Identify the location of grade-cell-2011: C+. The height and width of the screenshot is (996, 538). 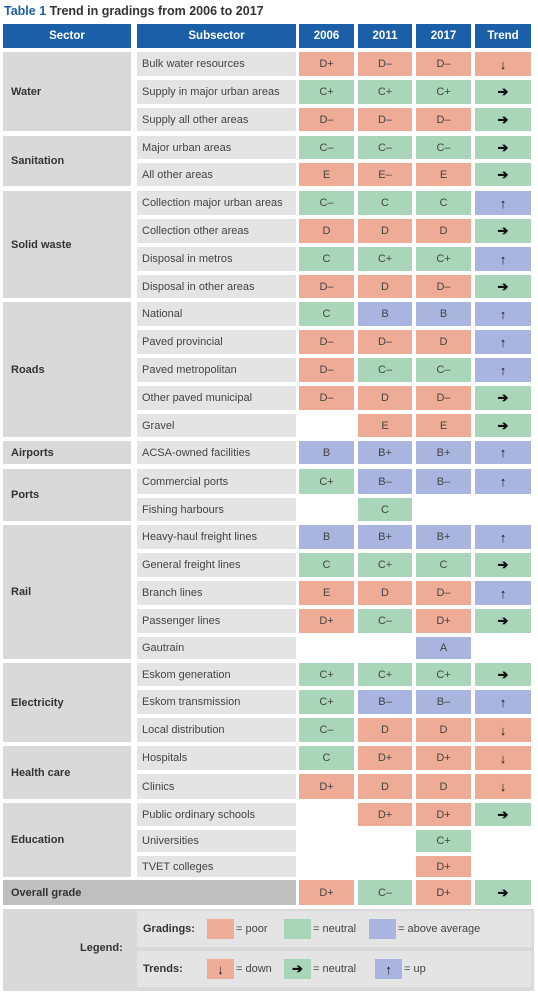
(385, 92).